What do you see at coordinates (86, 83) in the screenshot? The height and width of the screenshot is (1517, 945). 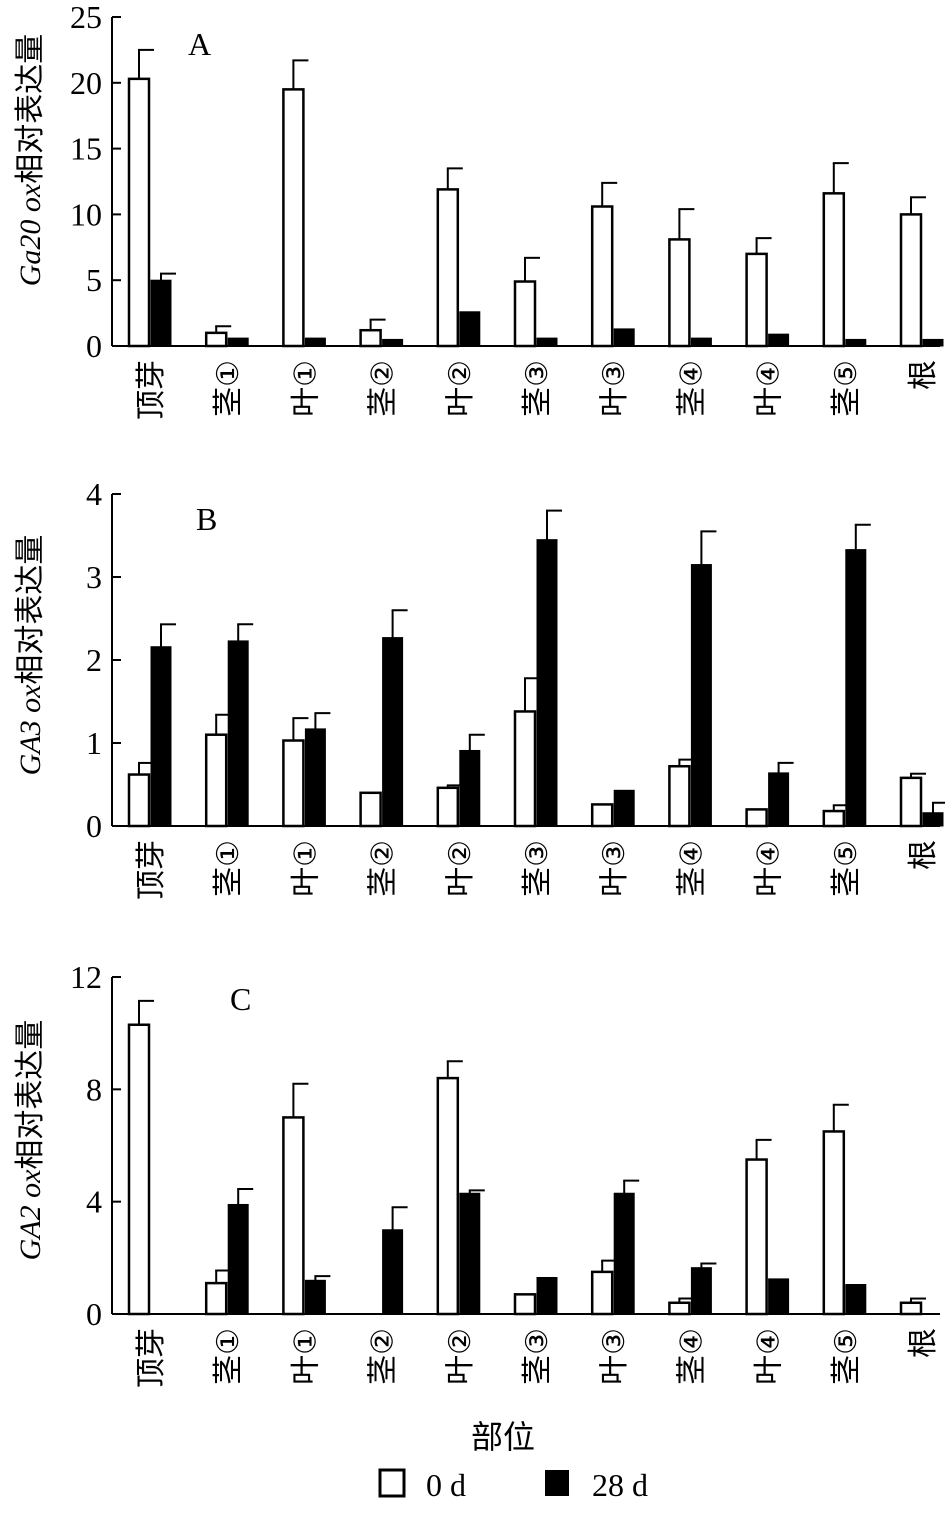 I see `y-tick-label: 20` at bounding box center [86, 83].